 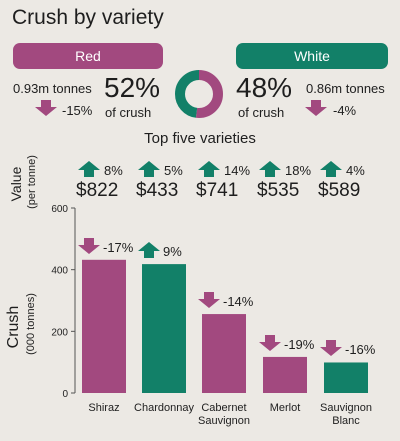 I want to click on category-label-line1: Cabernet, so click(x=224, y=408).